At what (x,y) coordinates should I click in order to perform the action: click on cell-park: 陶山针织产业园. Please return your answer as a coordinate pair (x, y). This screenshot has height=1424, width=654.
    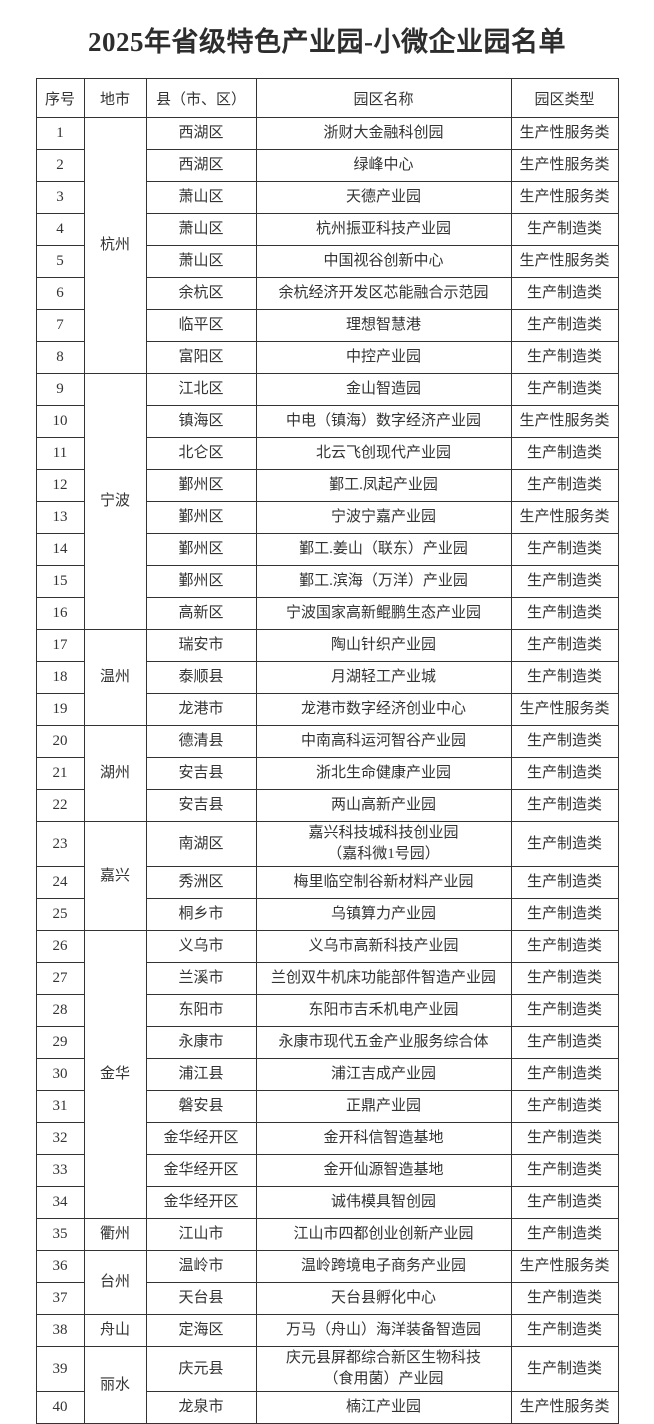
    Looking at the image, I should click on (383, 645).